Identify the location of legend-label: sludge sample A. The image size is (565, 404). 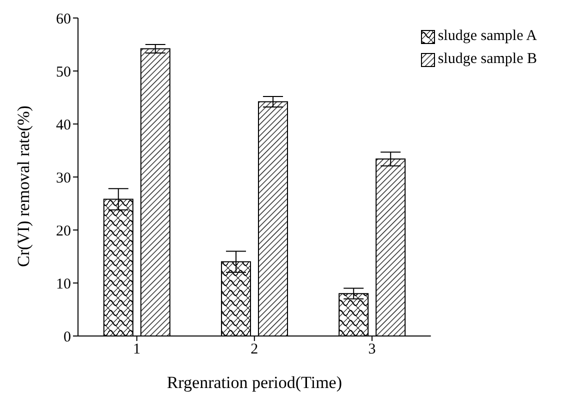
(487, 36).